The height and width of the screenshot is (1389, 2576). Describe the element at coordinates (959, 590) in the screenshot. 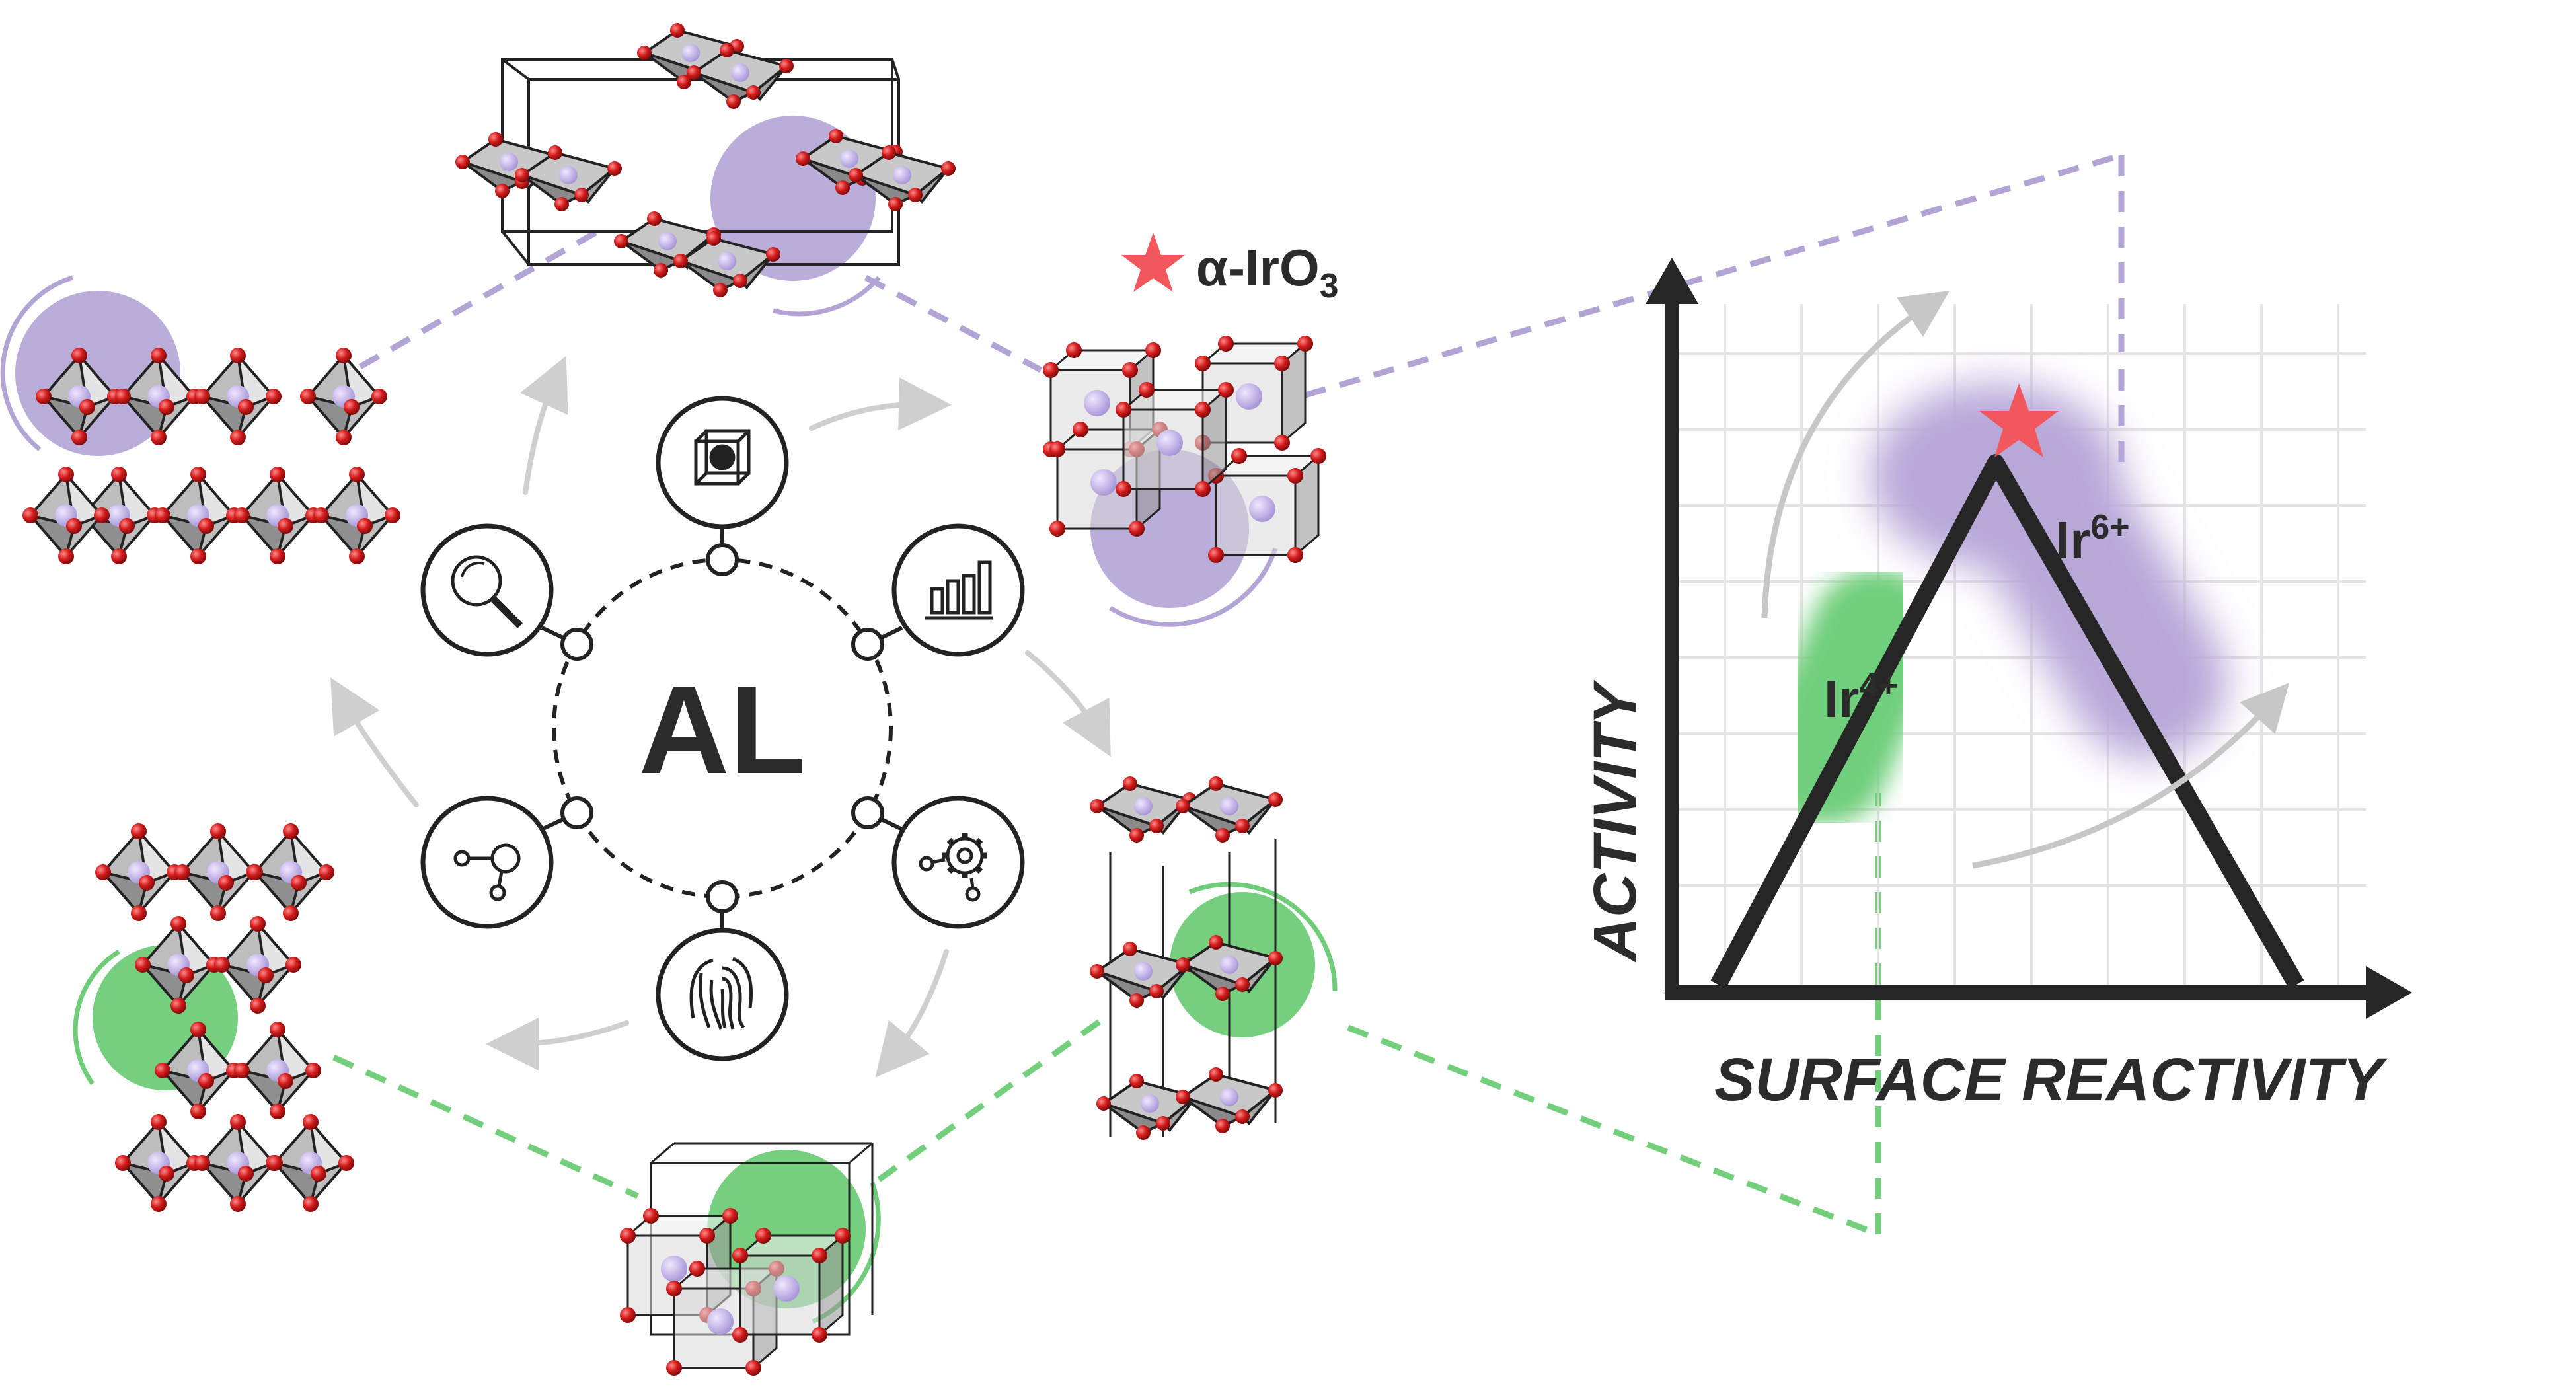

I see `bar-chart-icon` at that location.